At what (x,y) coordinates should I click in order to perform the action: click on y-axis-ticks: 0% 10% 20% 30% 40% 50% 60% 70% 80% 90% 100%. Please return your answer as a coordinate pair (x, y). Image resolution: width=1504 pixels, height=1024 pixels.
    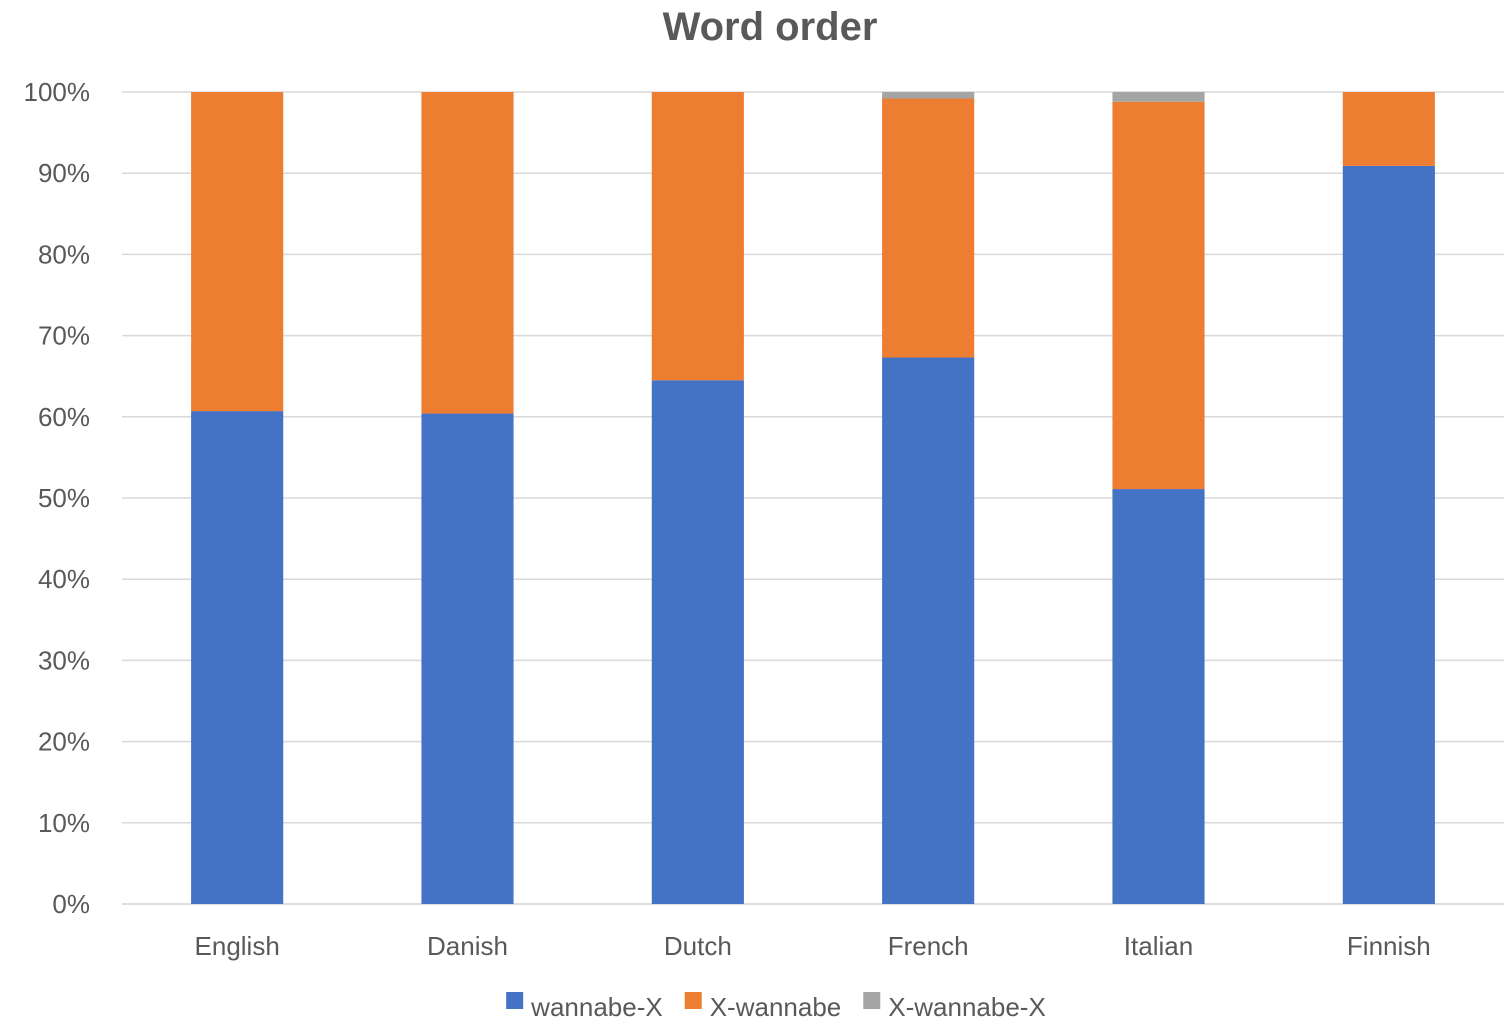
    Looking at the image, I should click on (57, 498).